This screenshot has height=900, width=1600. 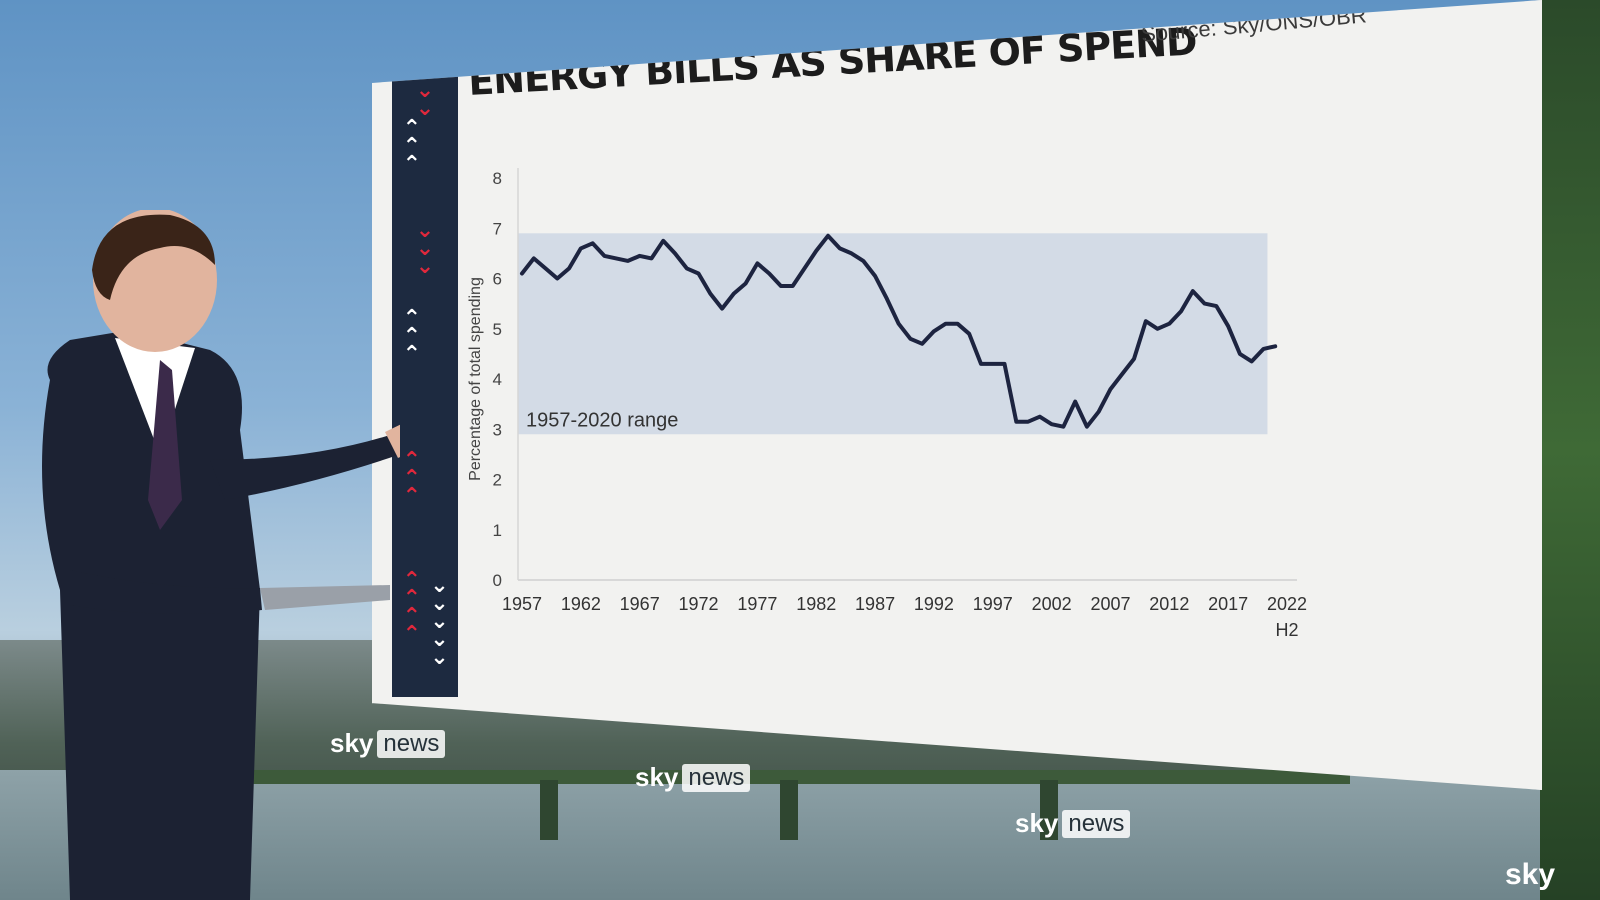 What do you see at coordinates (581, 604) in the screenshot?
I see `x-tick-label: 1962` at bounding box center [581, 604].